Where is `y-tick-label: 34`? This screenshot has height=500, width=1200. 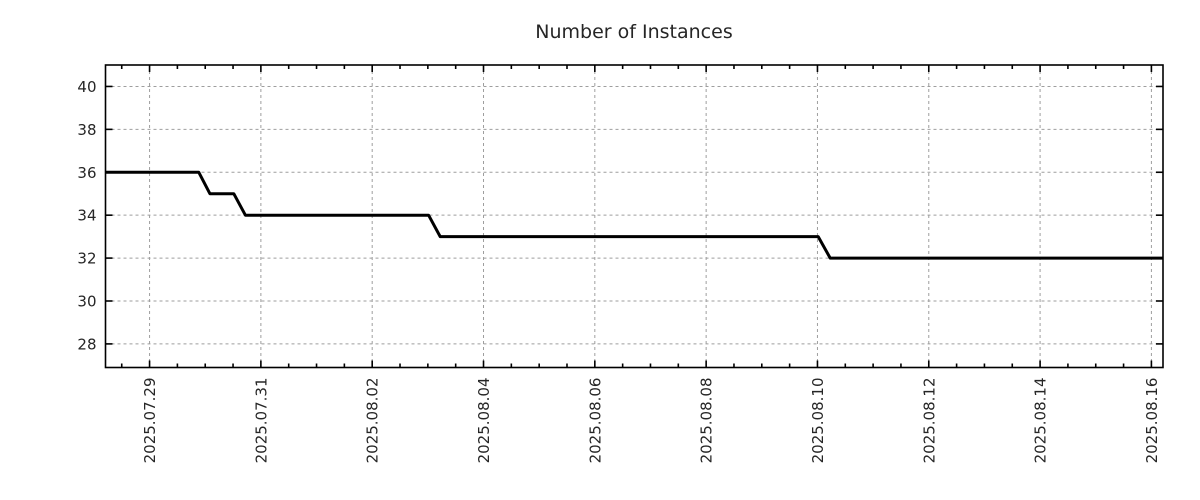 y-tick-label: 34 is located at coordinates (86, 216).